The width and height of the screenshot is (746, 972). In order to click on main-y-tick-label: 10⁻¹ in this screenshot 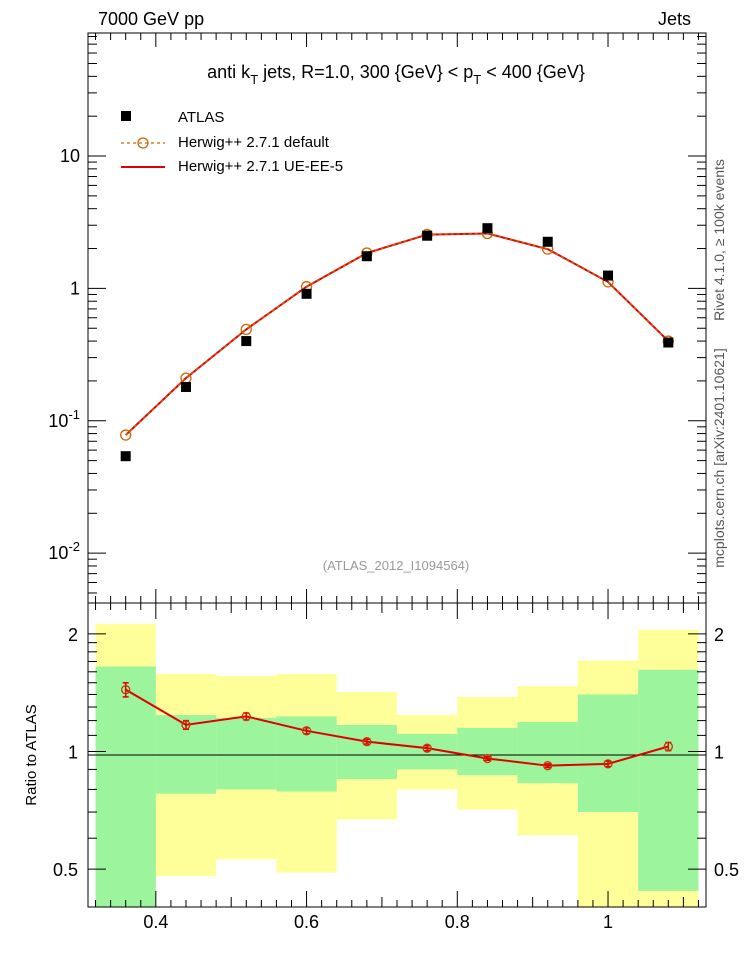, I will do `click(64, 419)`.